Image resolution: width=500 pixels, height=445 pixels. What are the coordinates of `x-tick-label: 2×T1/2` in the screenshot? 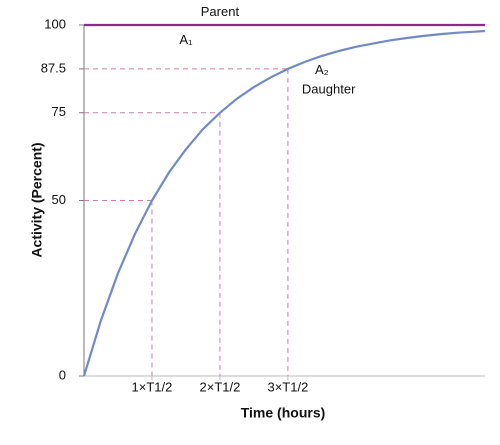 It's located at (220, 386).